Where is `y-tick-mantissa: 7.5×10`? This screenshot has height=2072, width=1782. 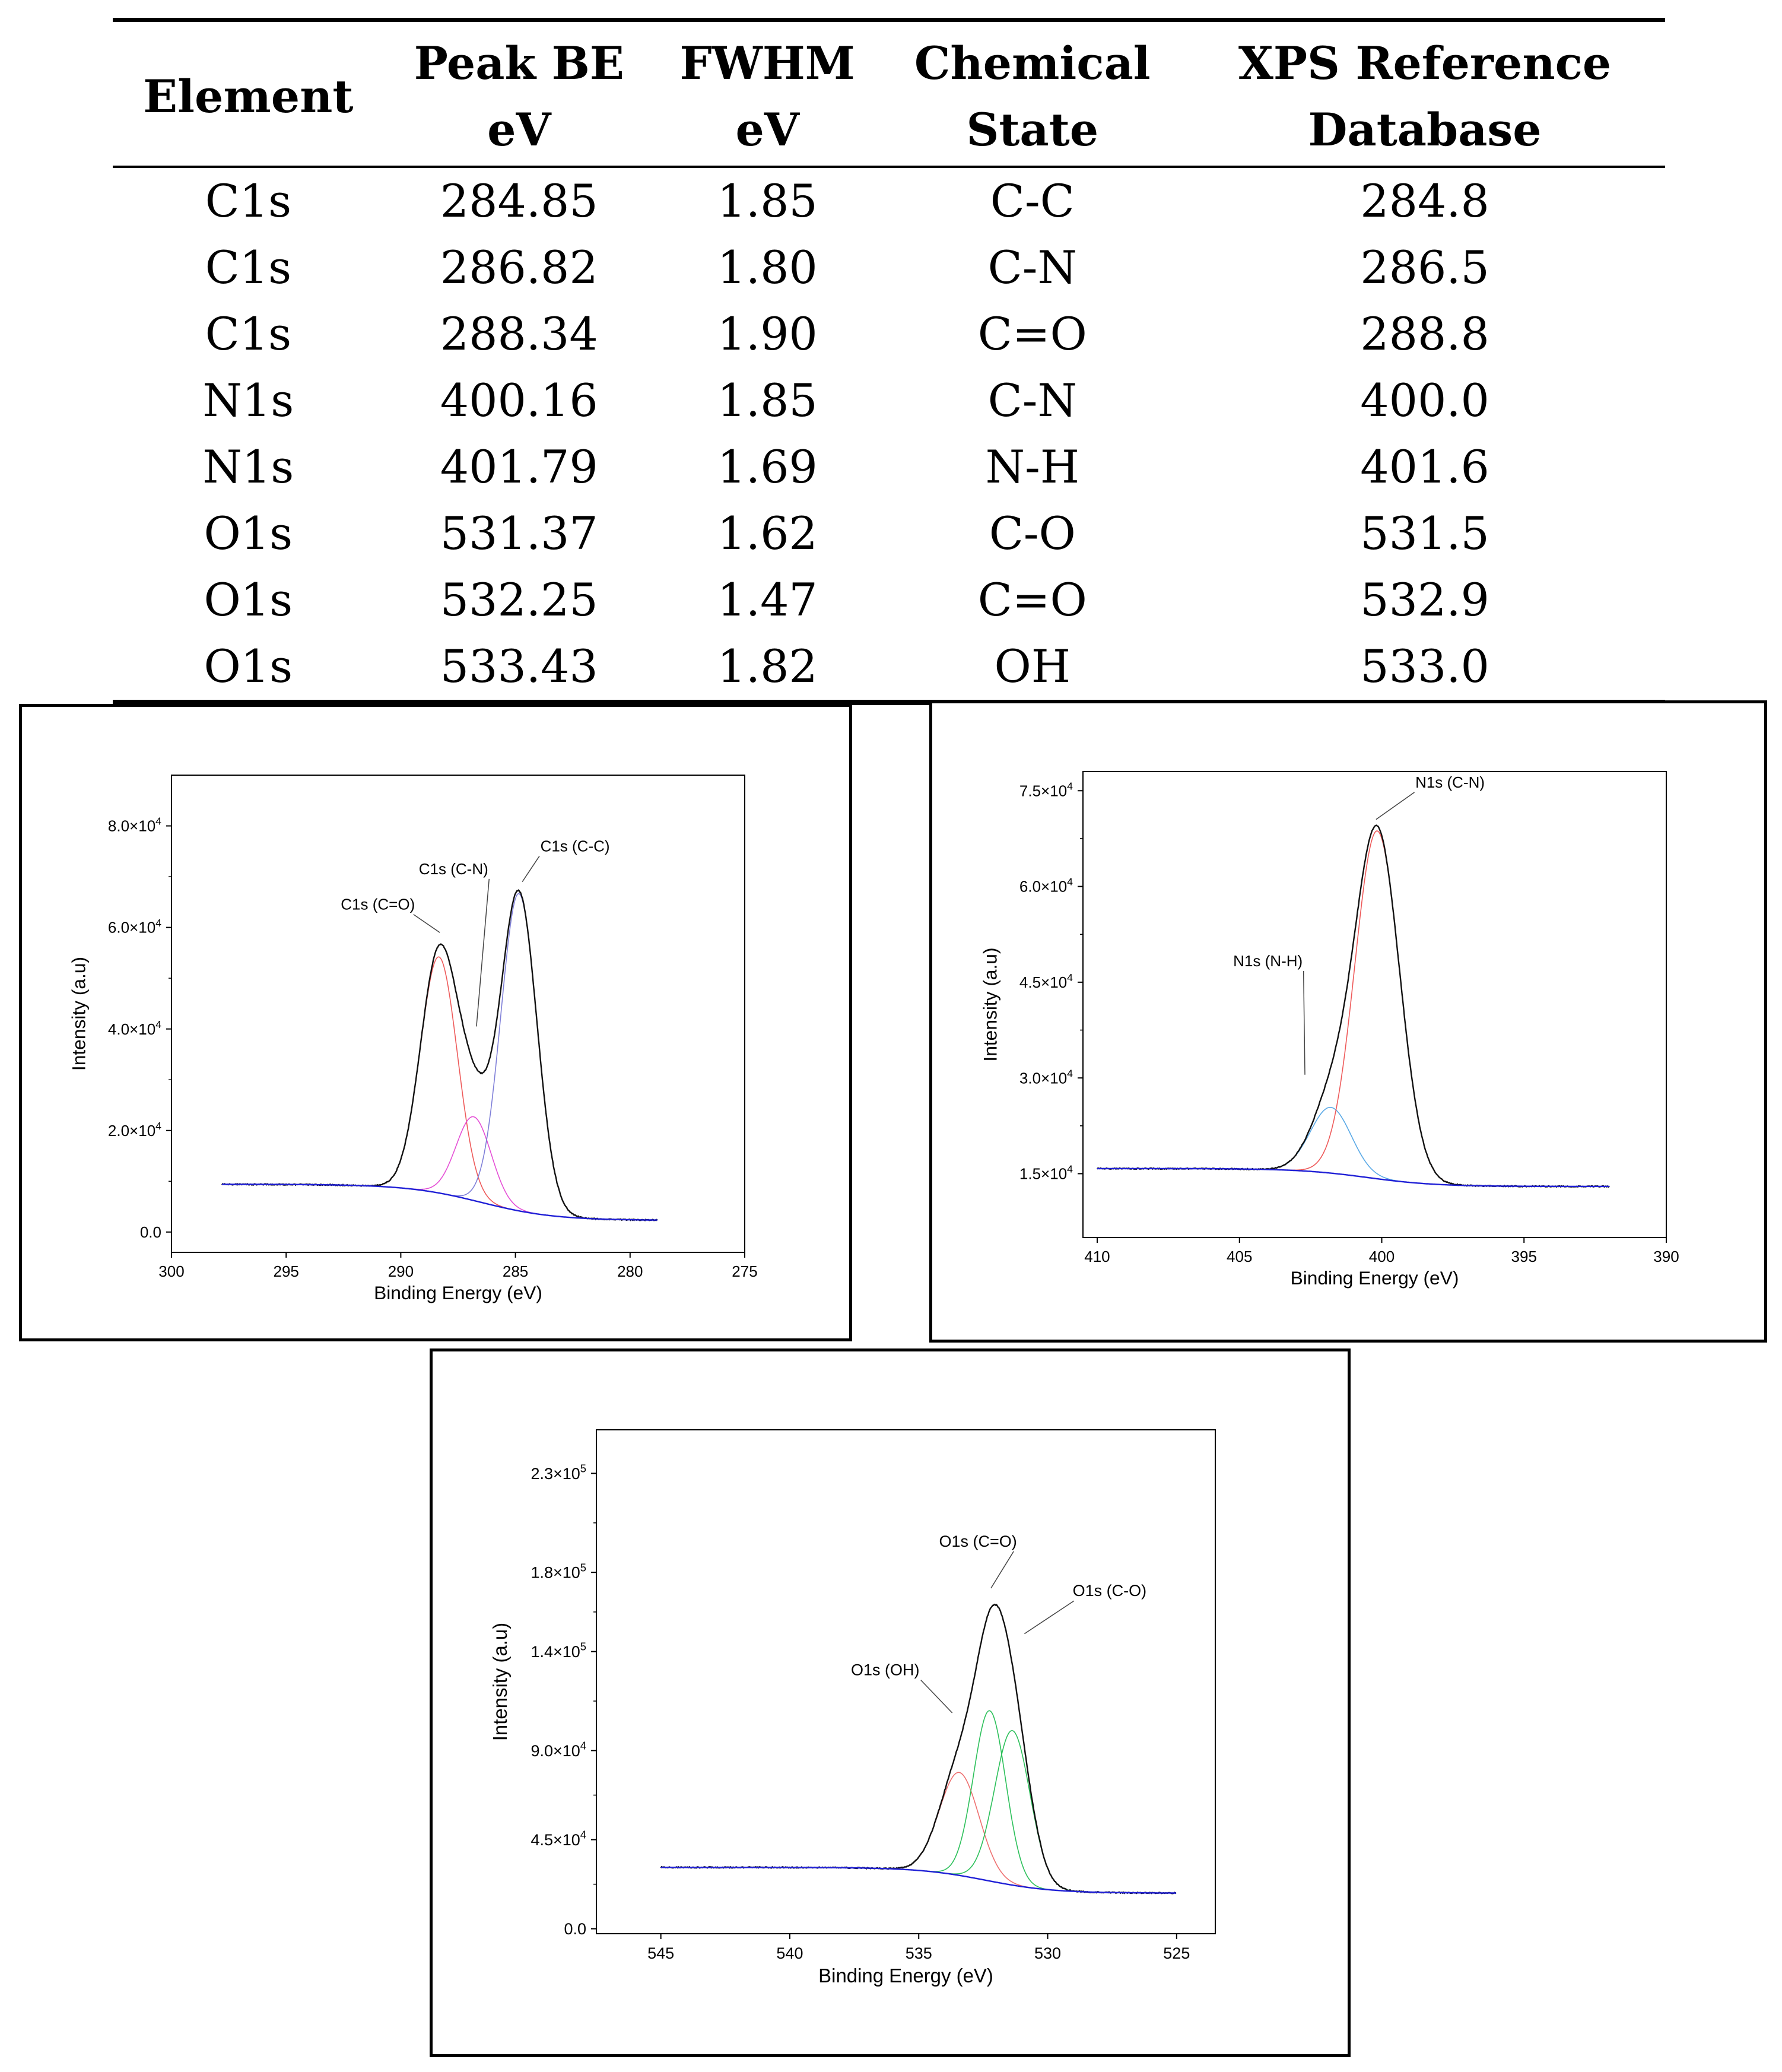
y-tick-mantissa: 7.5×10 is located at coordinates (1043, 790).